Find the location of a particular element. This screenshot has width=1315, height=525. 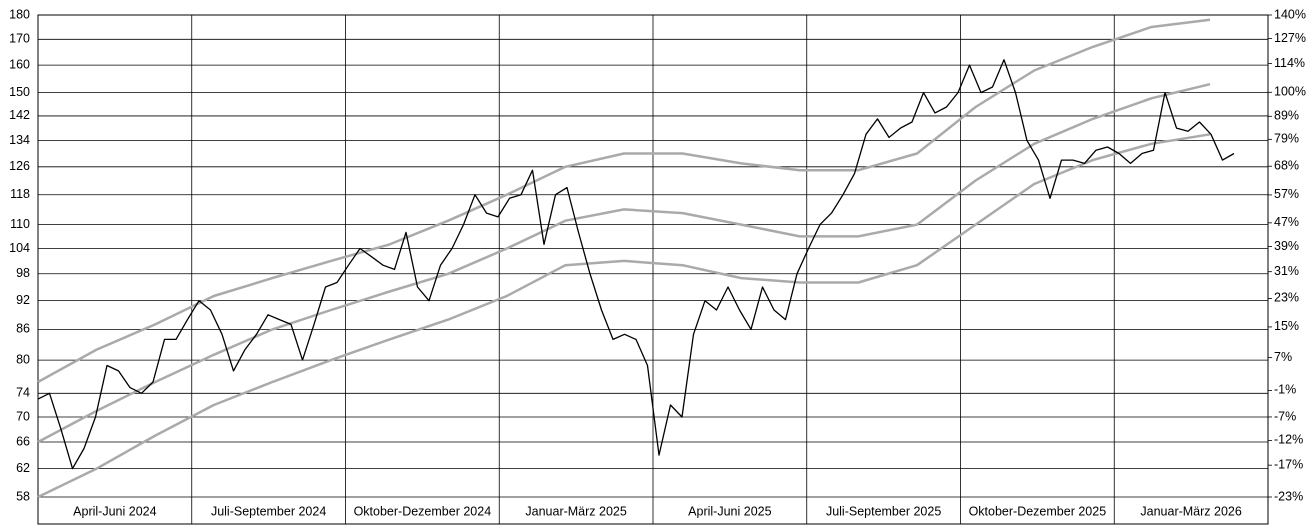

y2-tick-label: -23% is located at coordinates (1288, 496).